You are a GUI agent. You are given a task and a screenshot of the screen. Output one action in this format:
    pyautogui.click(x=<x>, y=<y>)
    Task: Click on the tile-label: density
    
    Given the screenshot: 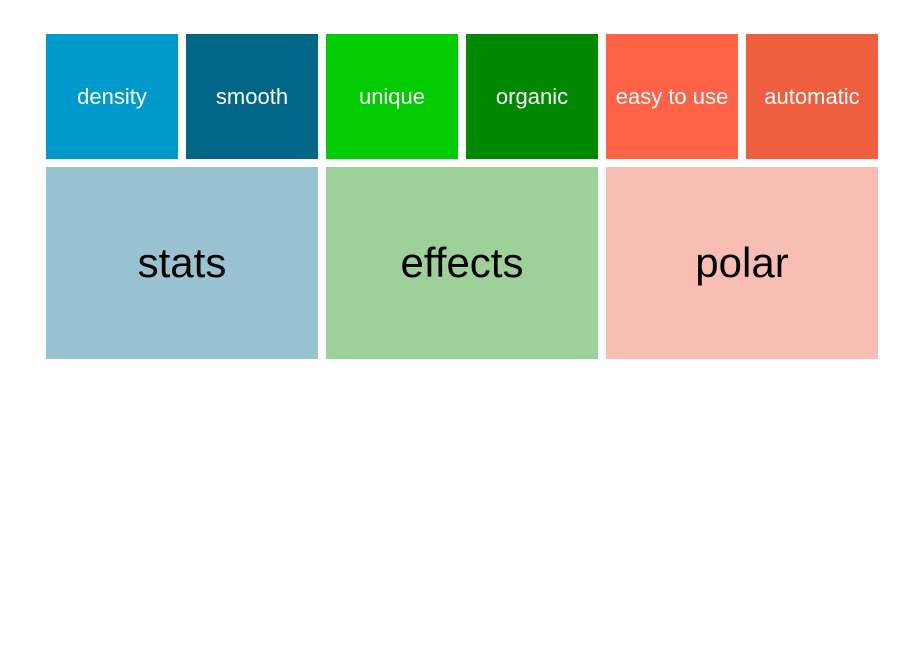 What is the action you would take?
    pyautogui.click(x=112, y=96)
    